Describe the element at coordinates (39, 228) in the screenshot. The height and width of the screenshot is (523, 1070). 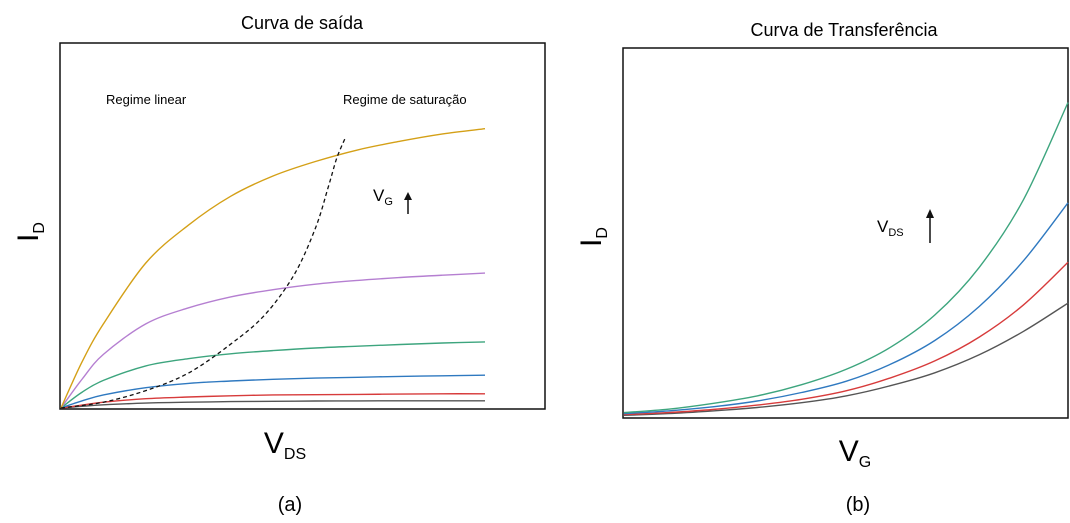
I see `panel-a-y-sub: D` at that location.